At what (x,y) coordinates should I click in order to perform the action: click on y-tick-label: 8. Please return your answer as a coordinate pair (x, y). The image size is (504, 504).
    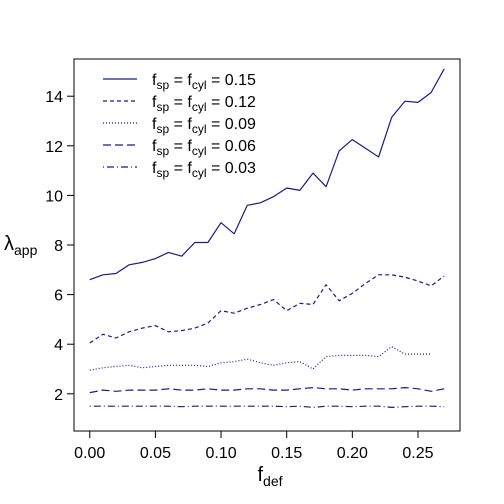
    Looking at the image, I should click on (58, 246).